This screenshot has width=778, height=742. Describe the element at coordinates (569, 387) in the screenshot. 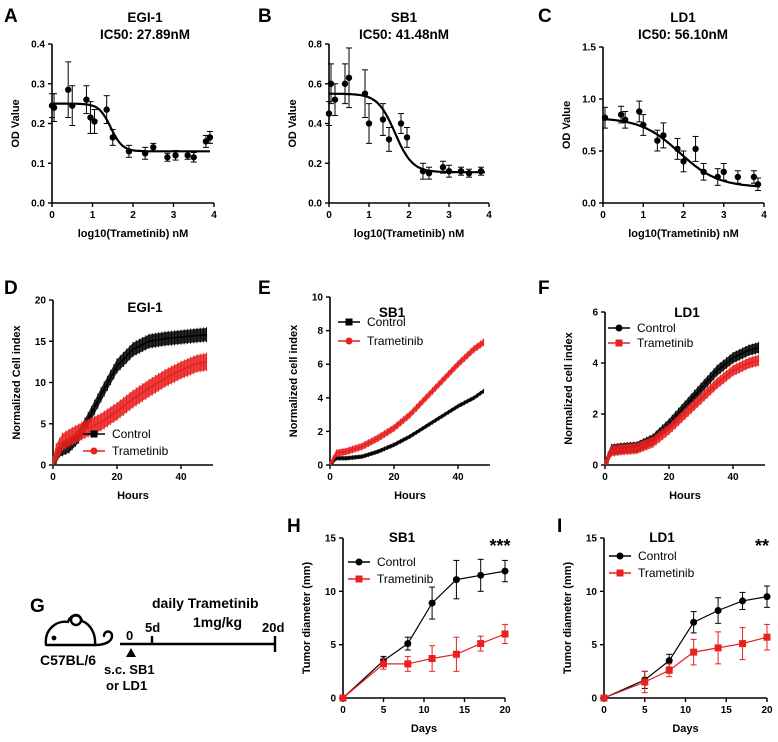

I see `y-axis-label-f: Normalized cell index` at that location.